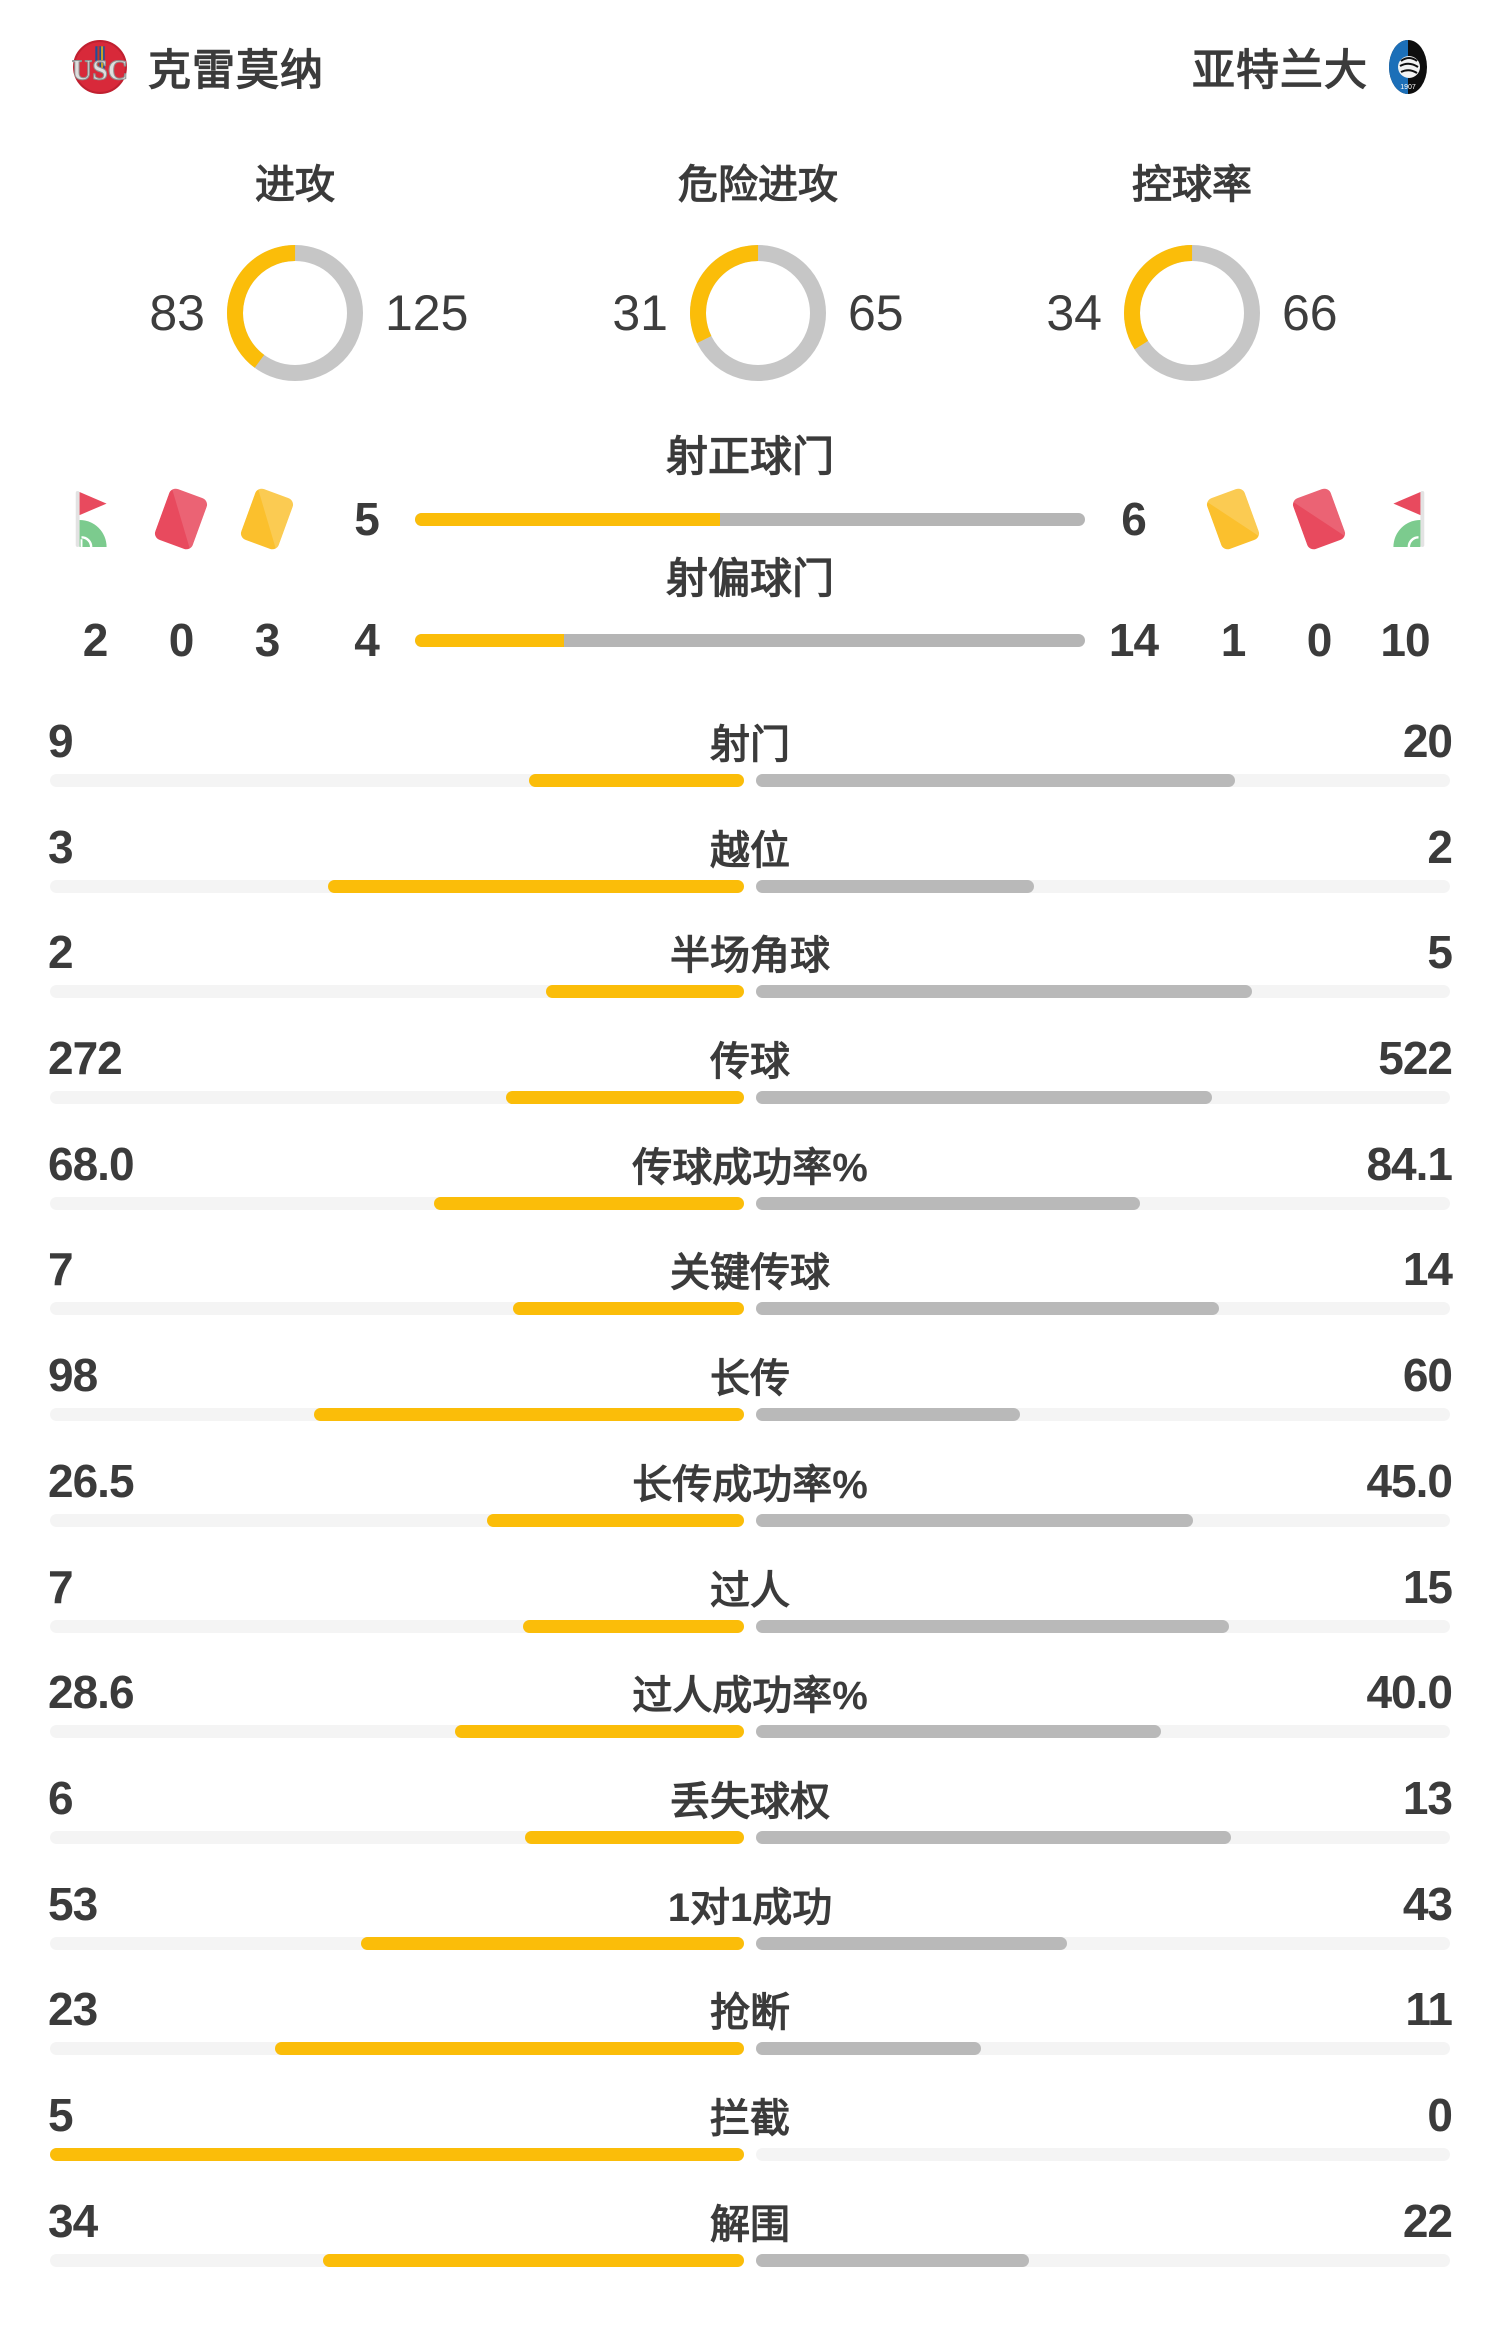 The height and width of the screenshot is (2350, 1500). I want to click on stat-label: 过人, so click(750, 1590).